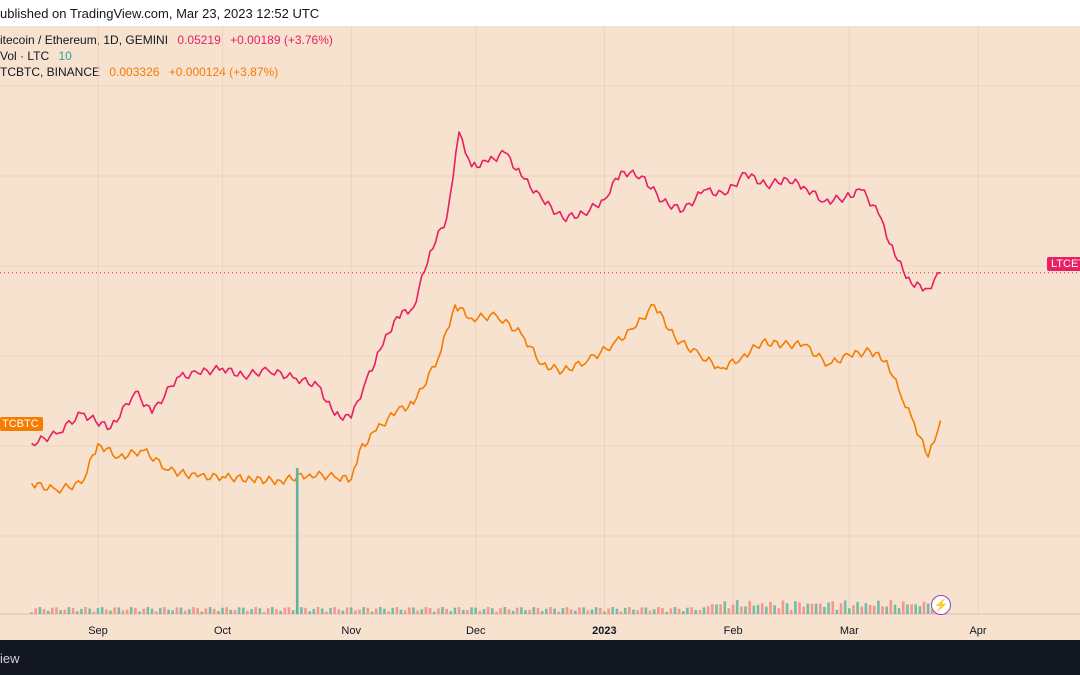 This screenshot has width=1080, height=675. What do you see at coordinates (10, 658) in the screenshot?
I see `footer-brand: iew` at bounding box center [10, 658].